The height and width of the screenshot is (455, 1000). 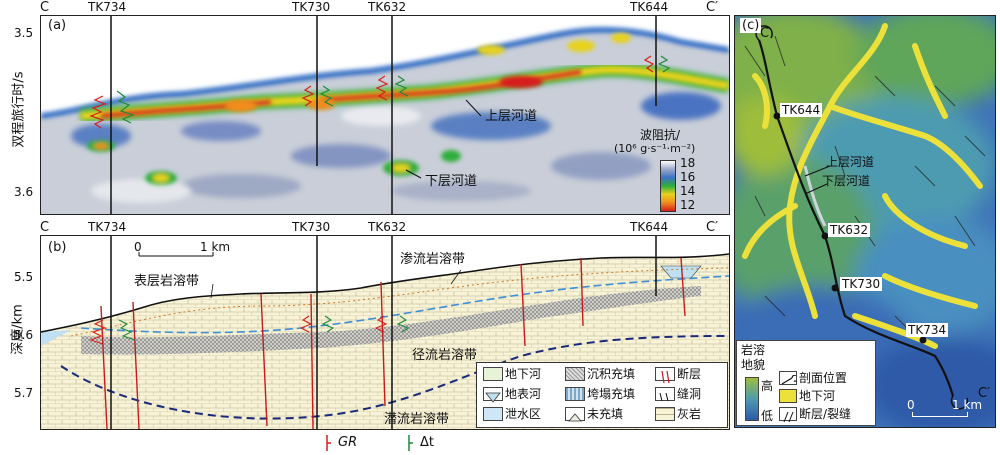 What do you see at coordinates (523, 414) in the screenshot?
I see `legend-label: 泄水区` at bounding box center [523, 414].